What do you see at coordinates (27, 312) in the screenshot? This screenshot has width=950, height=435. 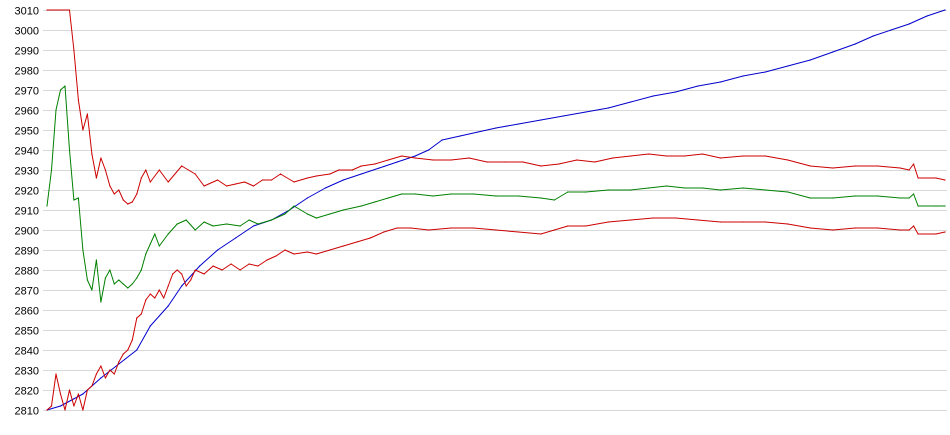 I see `y-tick-label: 2860` at bounding box center [27, 312].